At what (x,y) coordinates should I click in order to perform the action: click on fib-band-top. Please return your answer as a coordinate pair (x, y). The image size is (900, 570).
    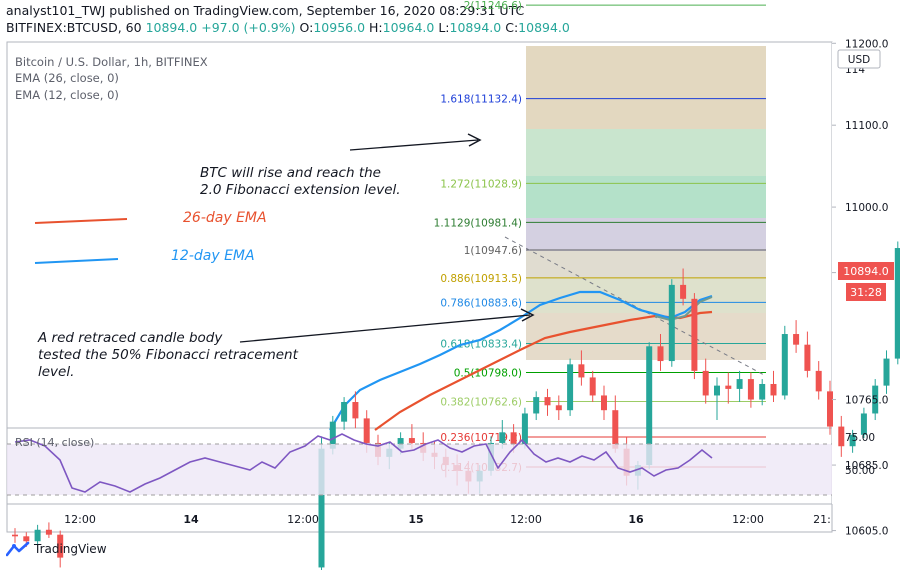
    Looking at the image, I should click on (646, 87).